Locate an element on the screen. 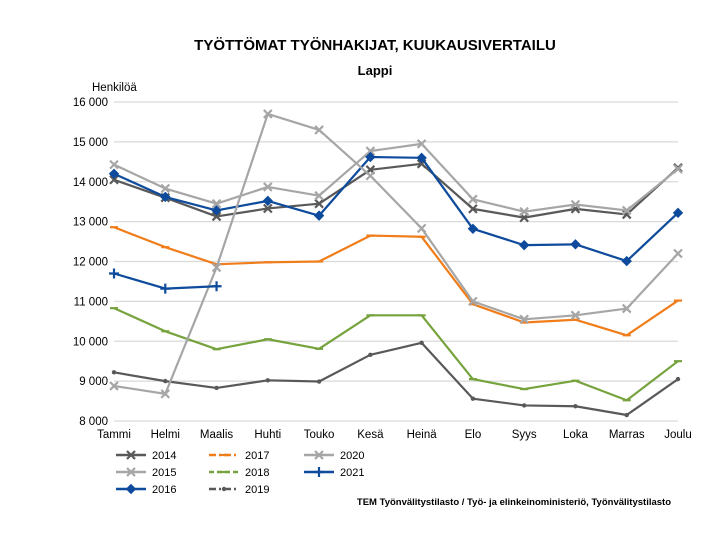 This screenshot has width=720, height=540. legend-label: 2017 is located at coordinates (257, 456).